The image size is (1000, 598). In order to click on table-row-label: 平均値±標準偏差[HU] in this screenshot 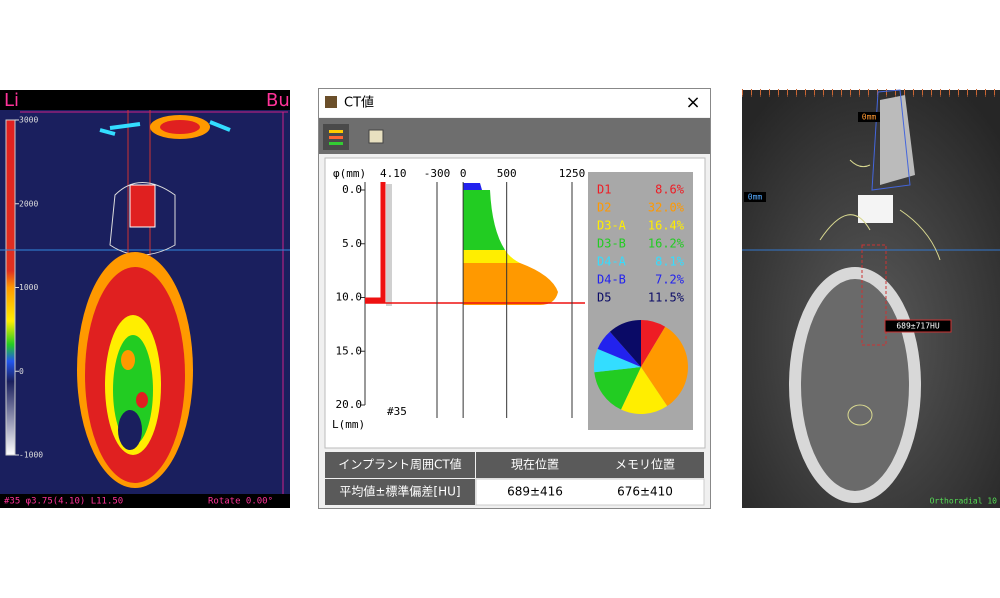, I will do `click(399, 491)`.